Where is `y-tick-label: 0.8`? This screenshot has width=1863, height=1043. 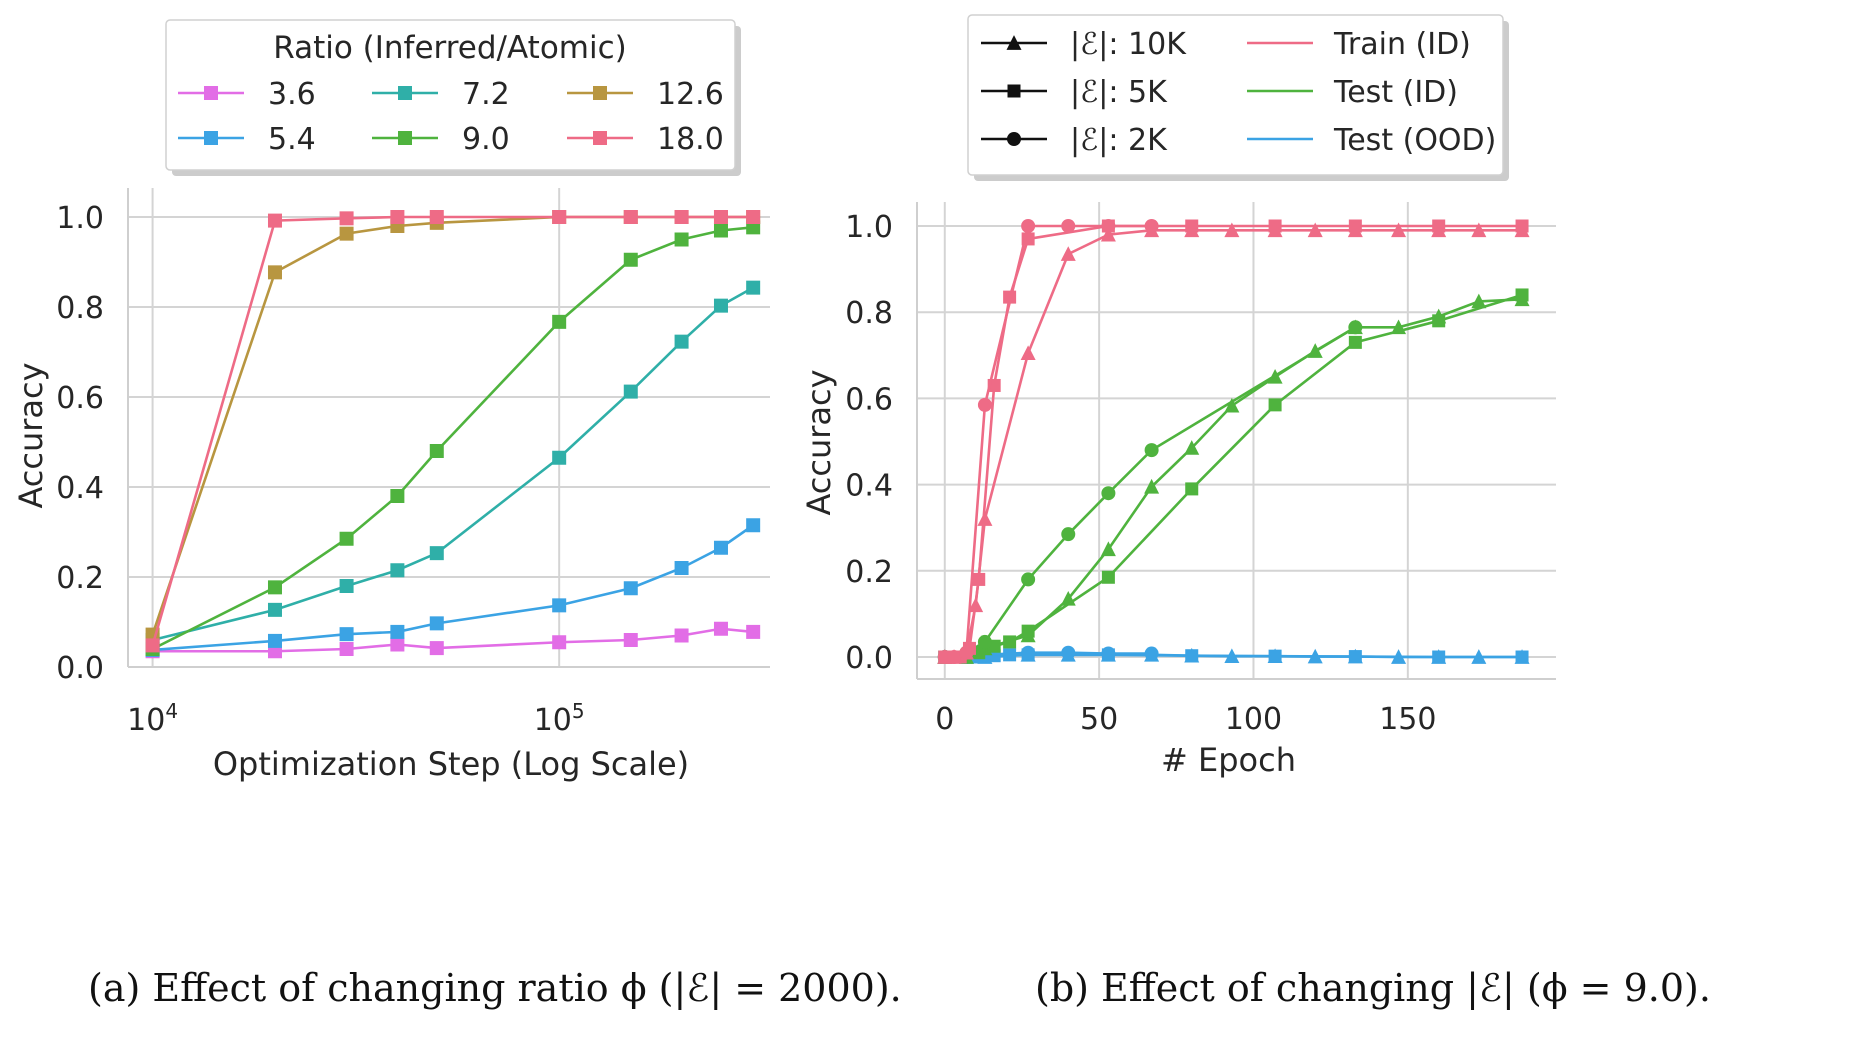 y-tick-label: 0.8 is located at coordinates (869, 313).